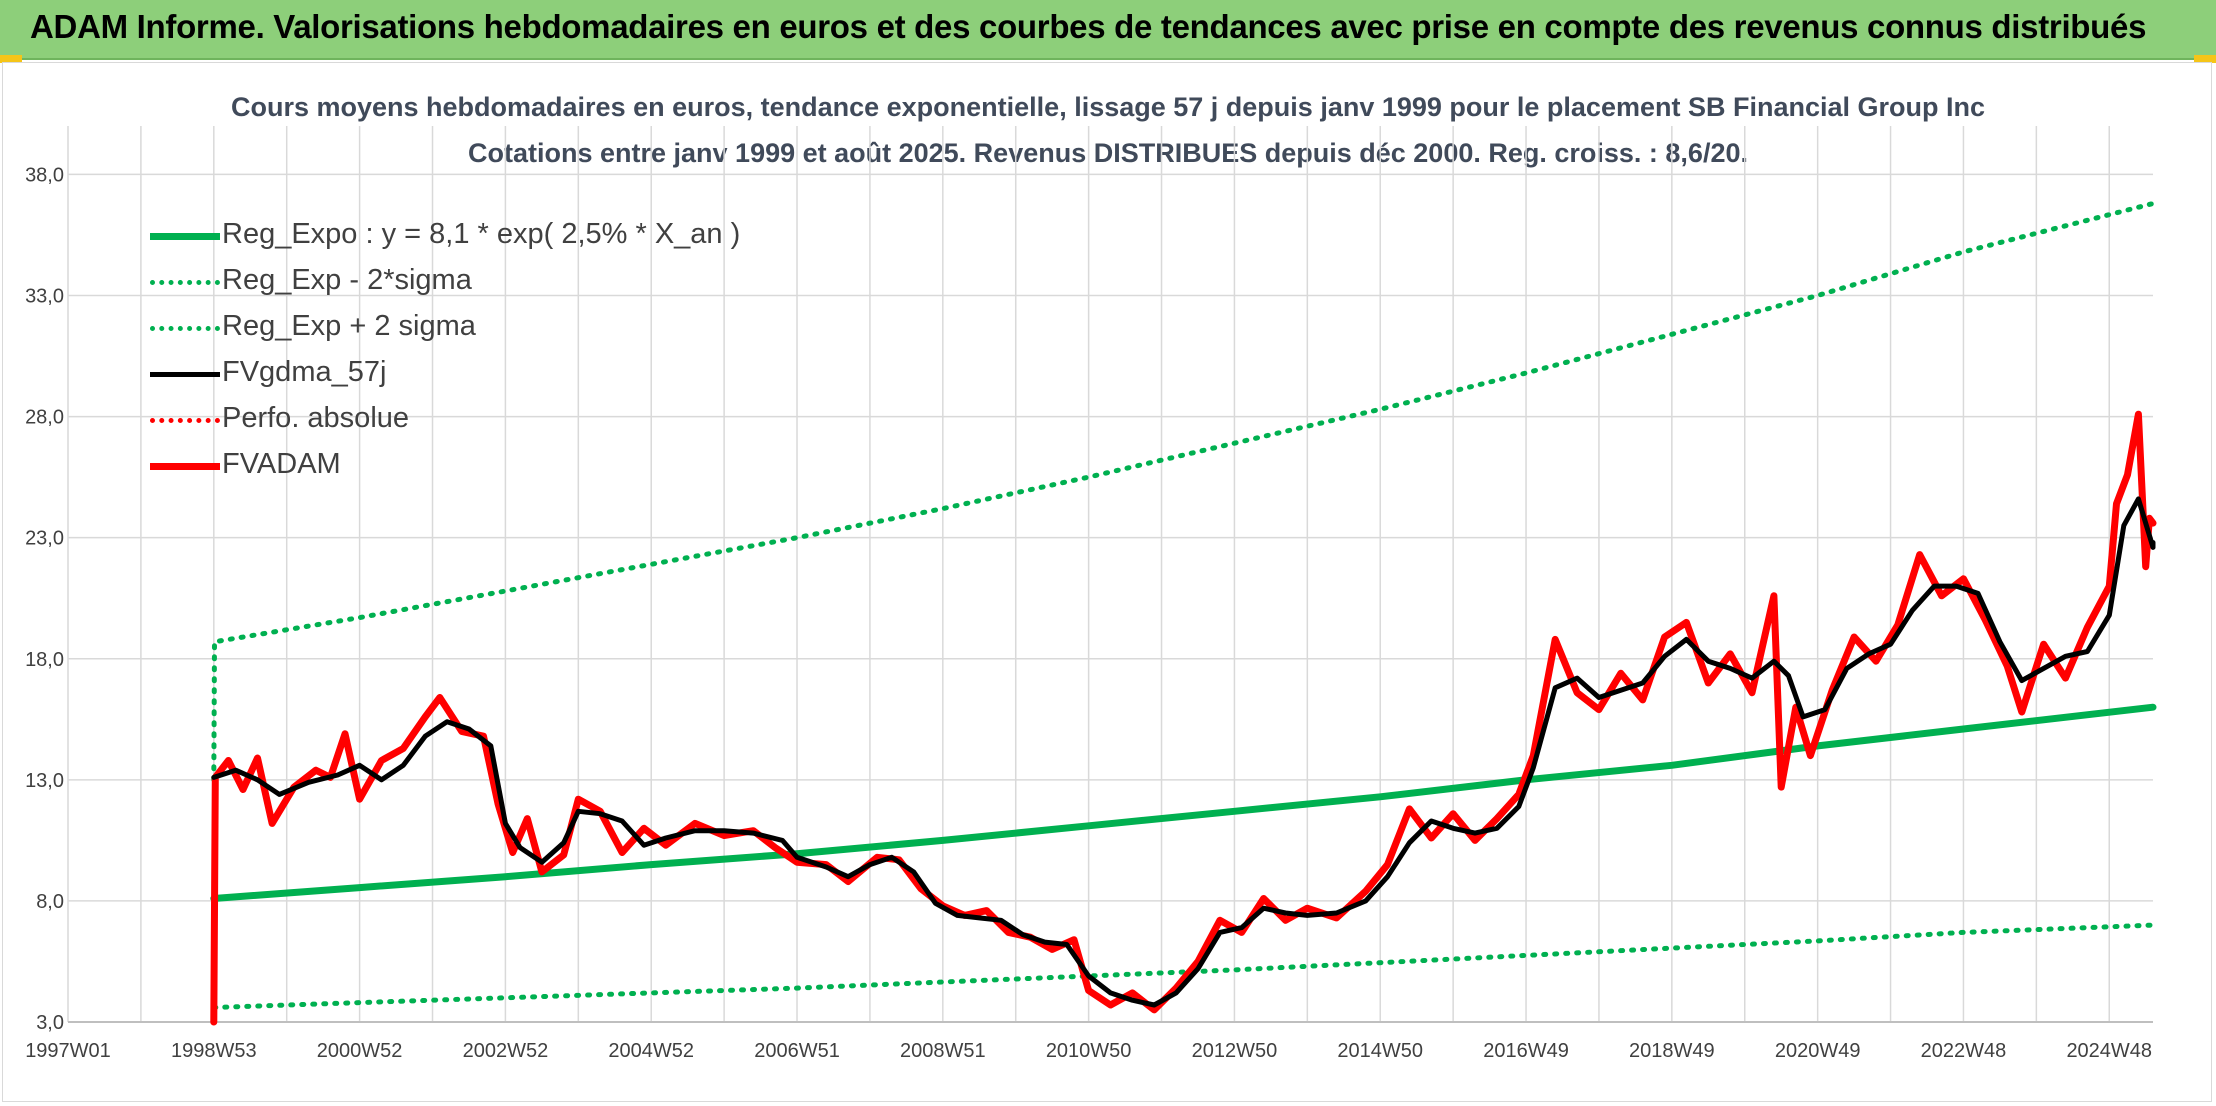  Describe the element at coordinates (2109, 1051) in the screenshot. I see `x-tick-label: 2024W48` at that location.